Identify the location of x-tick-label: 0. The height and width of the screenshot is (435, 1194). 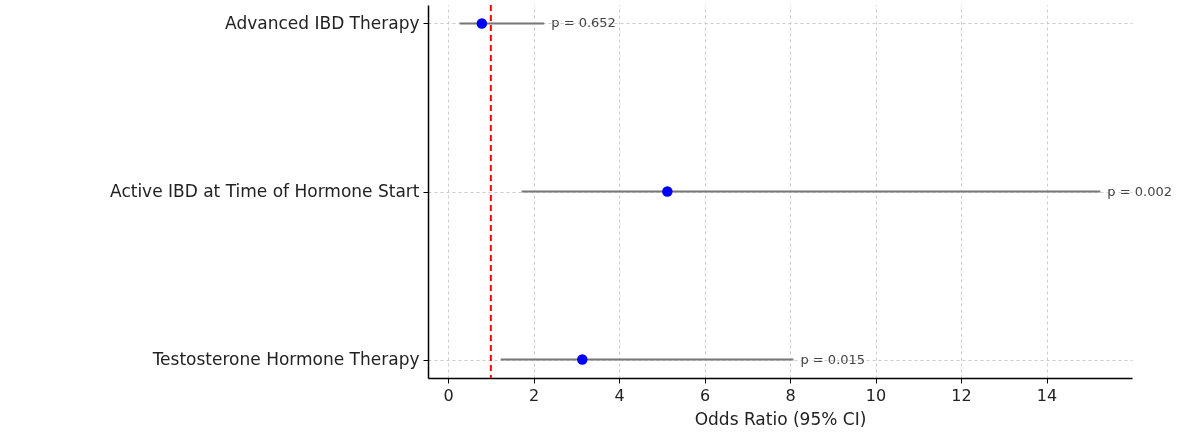
(448, 395).